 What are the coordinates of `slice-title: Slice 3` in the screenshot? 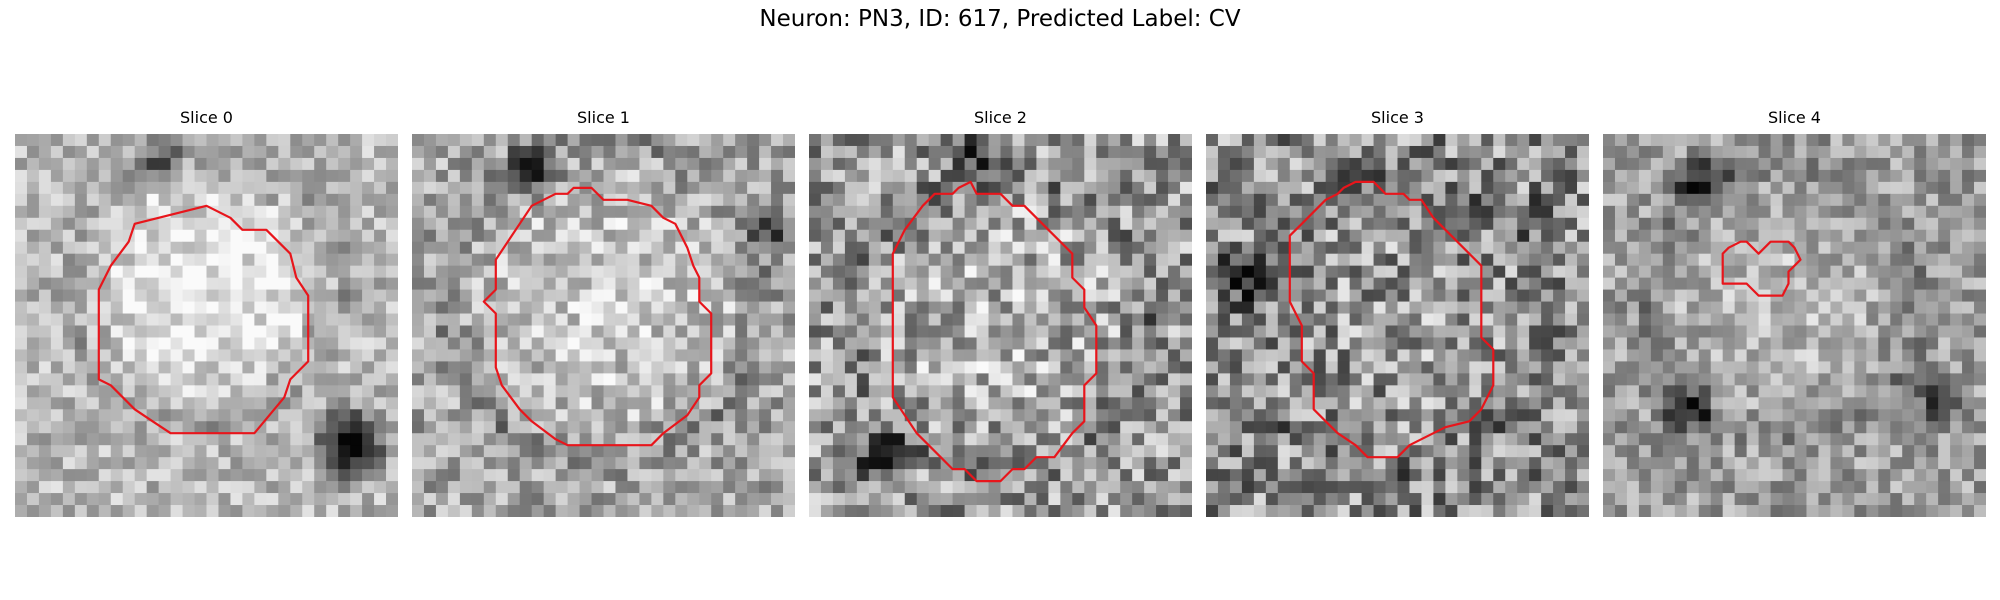 It's located at (1397, 117).